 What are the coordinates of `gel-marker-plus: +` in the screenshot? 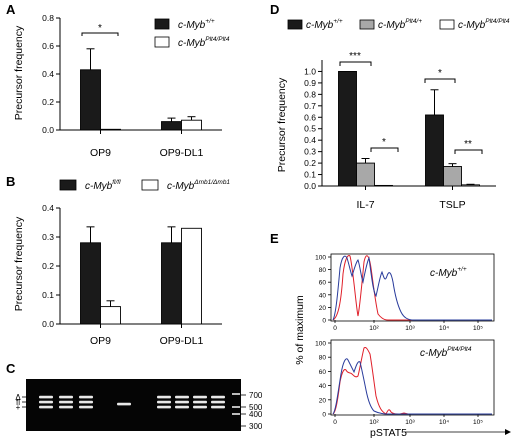 It's located at (18, 407).